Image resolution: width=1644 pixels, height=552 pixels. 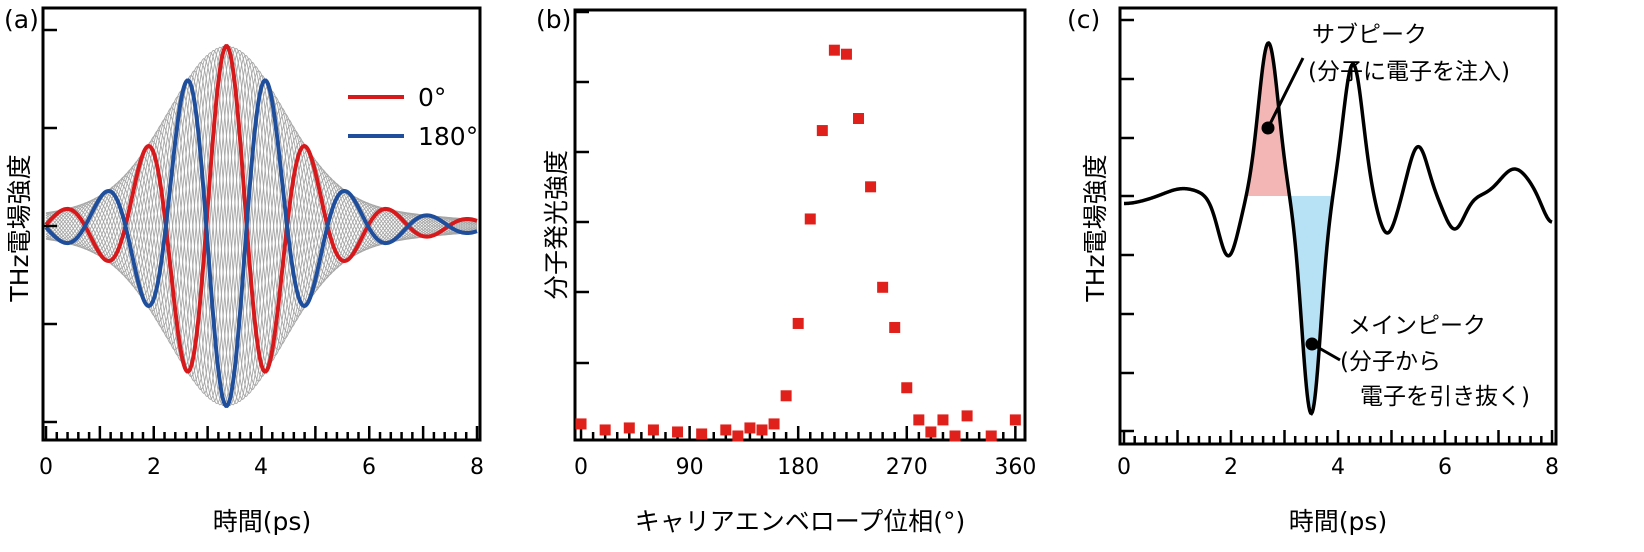 I want to click on panel-label-b: (b), so click(x=553, y=19).